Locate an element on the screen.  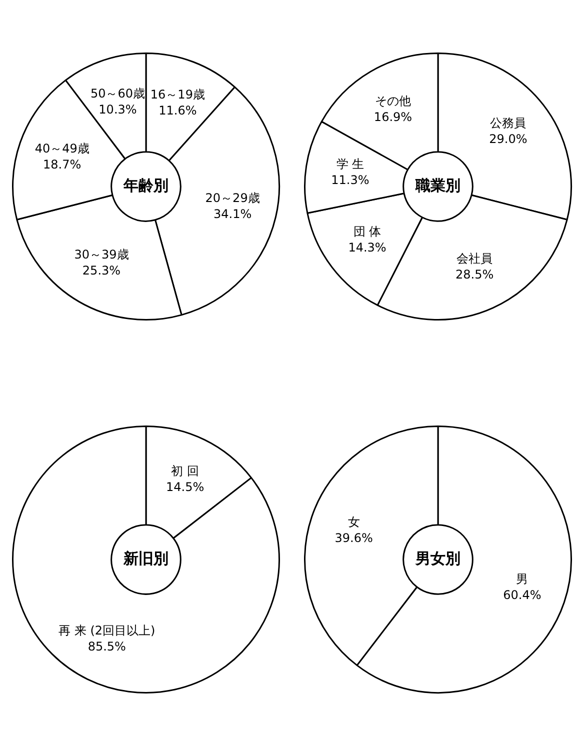
slice-label: 50～60歳 is located at coordinates (118, 93).